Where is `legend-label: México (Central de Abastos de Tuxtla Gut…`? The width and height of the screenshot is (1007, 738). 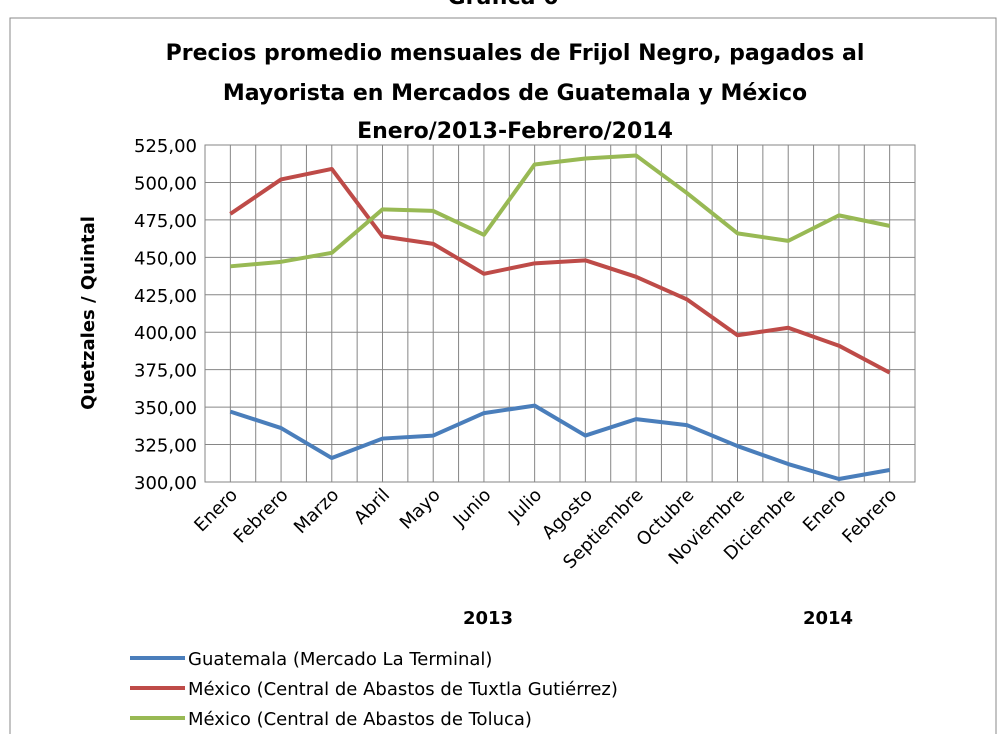
legend-label: México (Central de Abastos de Tuxtla Gut… is located at coordinates (403, 689).